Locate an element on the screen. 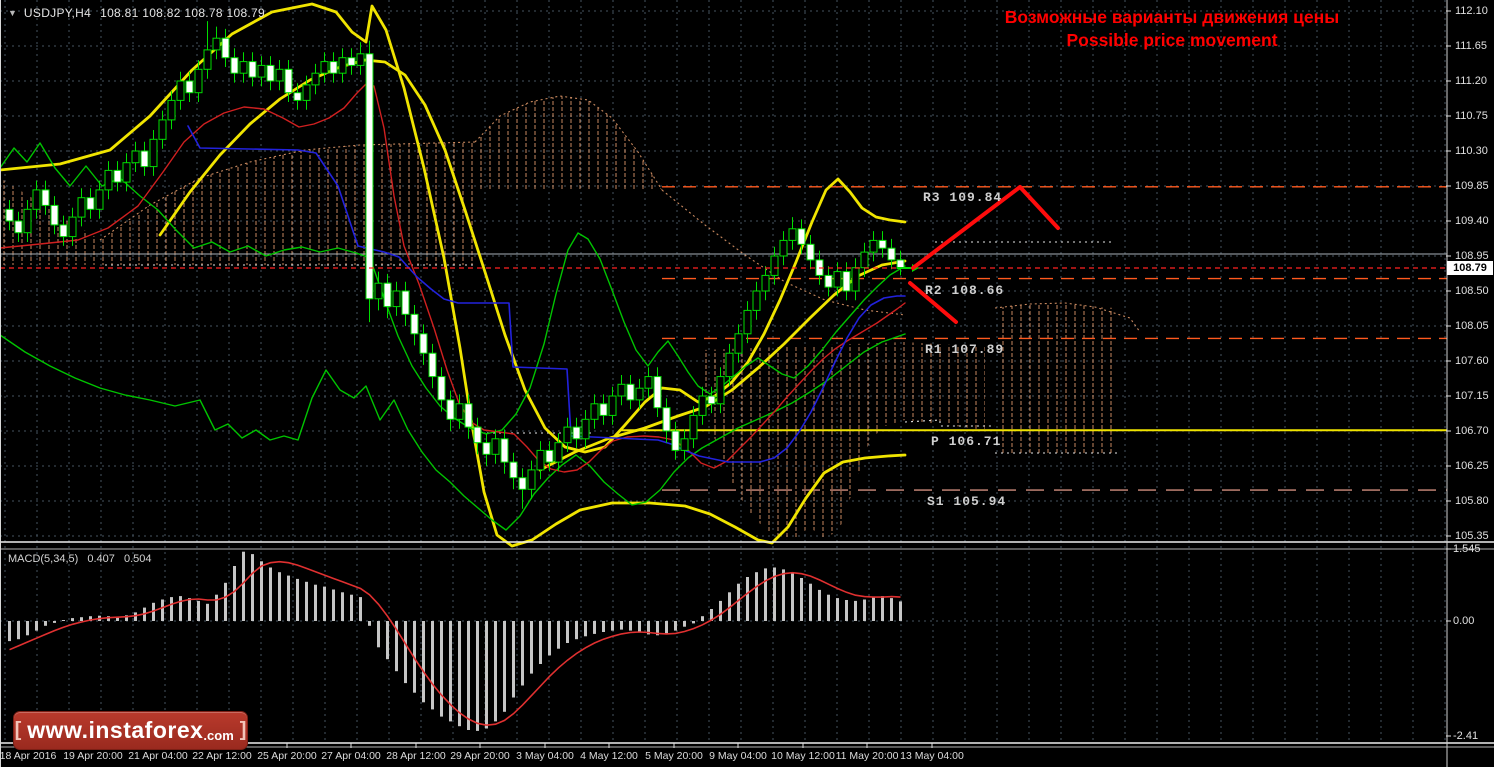  price-tick-label: 112.10 is located at coordinates (1471, 11).